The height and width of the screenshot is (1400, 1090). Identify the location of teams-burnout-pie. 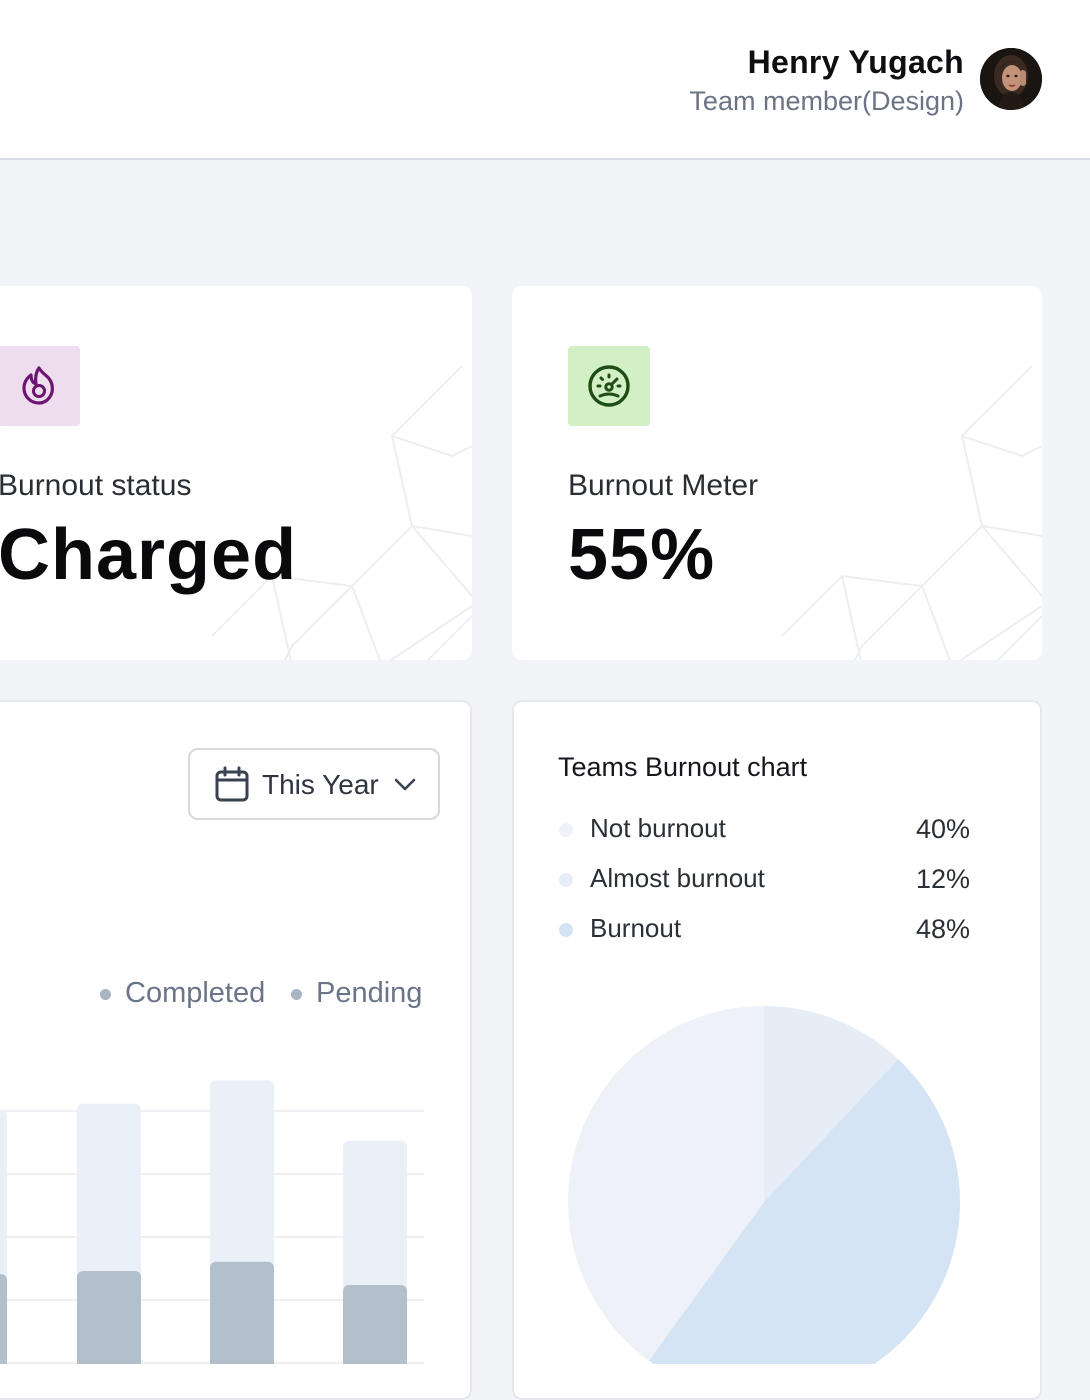
(764, 1185).